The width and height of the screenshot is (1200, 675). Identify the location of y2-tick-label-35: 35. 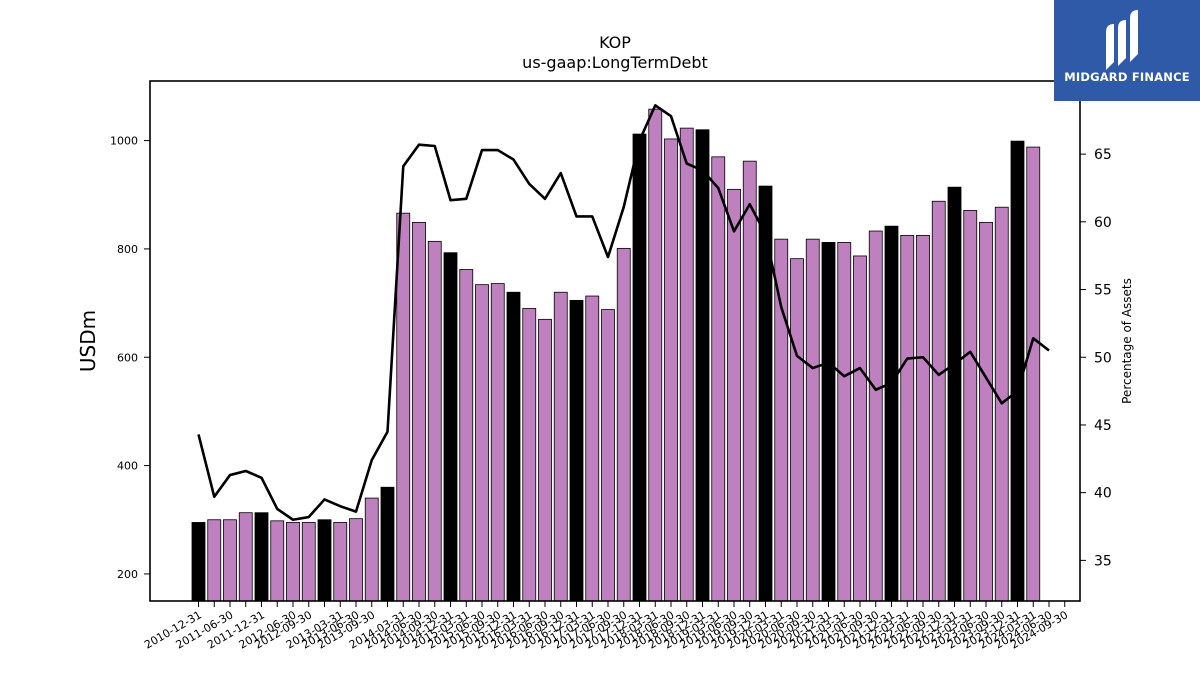
(1103, 561).